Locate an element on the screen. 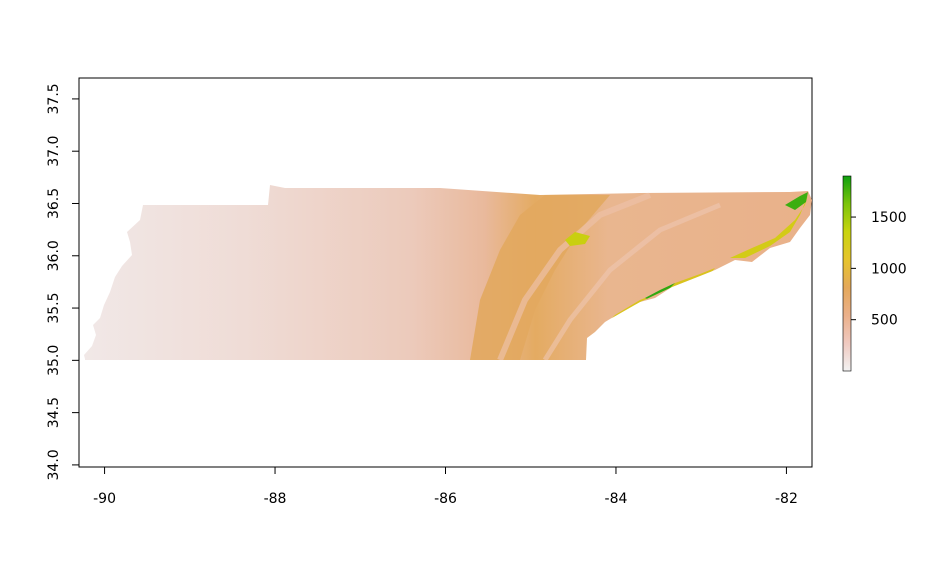 Image resolution: width=925 pixels, height=566 pixels. legend-tick-label: 500 is located at coordinates (884, 321).